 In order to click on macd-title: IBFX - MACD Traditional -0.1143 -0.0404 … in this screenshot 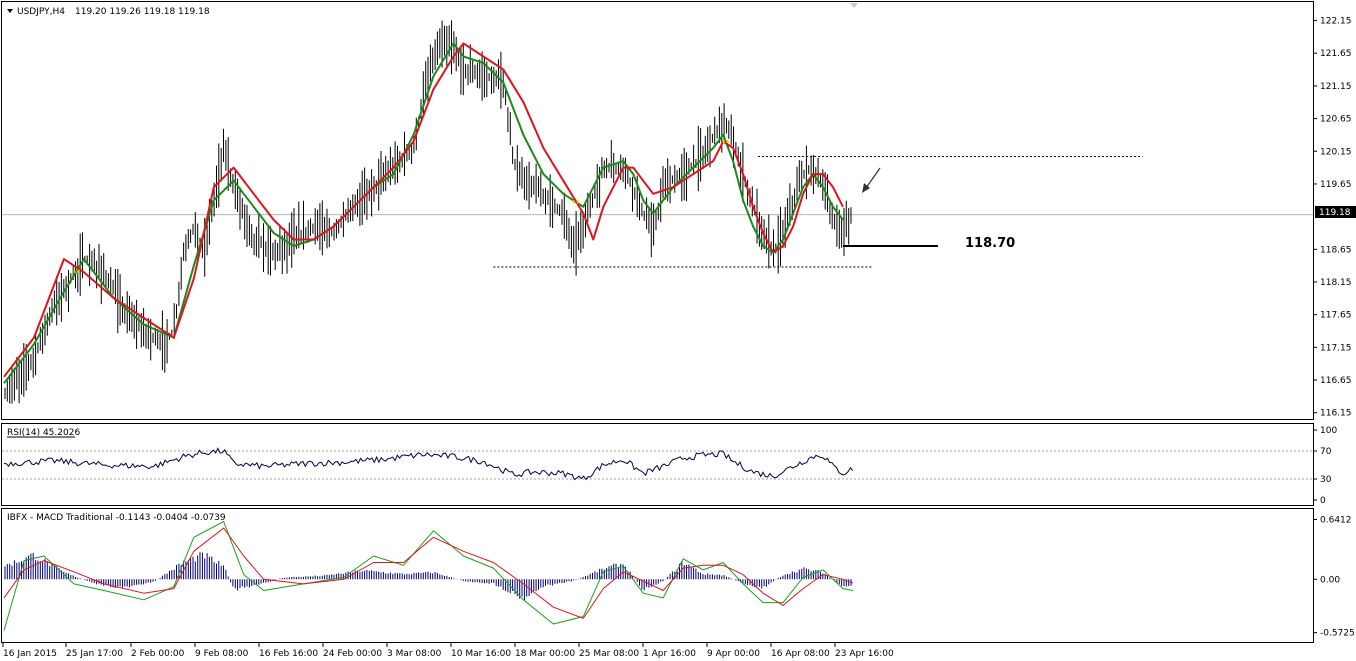, I will do `click(116, 518)`.